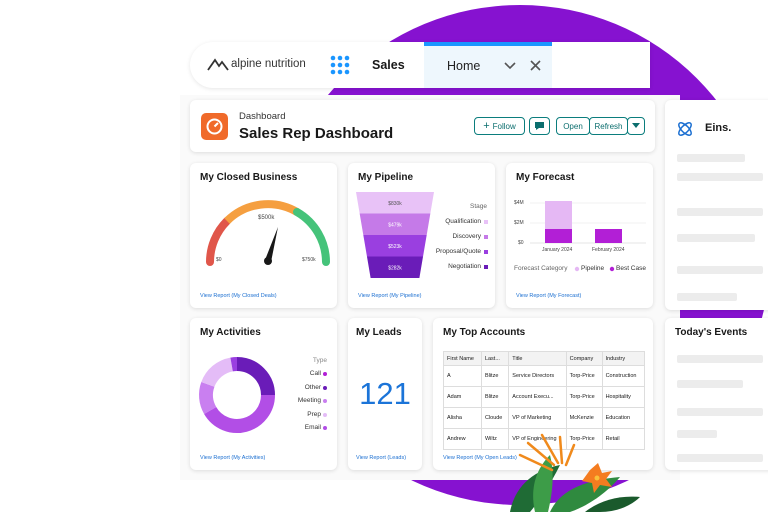  What do you see at coordinates (219, 260) in the screenshot?
I see `gauge-min: $0` at bounding box center [219, 260].